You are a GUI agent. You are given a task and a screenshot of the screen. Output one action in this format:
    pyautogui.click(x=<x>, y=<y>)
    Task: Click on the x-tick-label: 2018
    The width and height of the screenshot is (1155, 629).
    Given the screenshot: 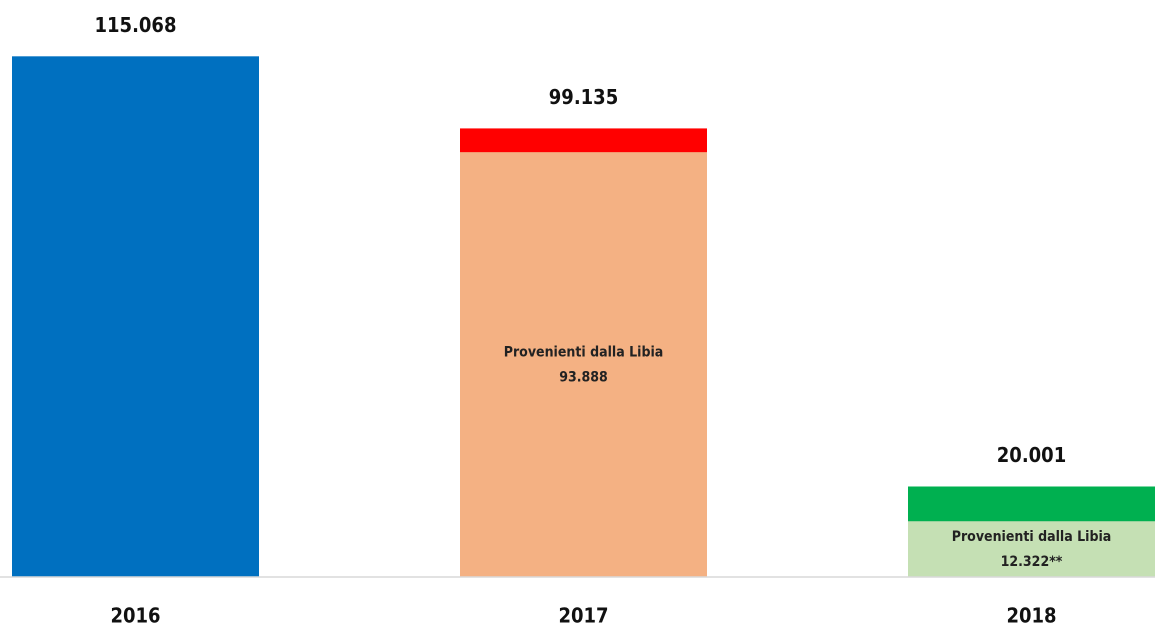 What is the action you would take?
    pyautogui.click(x=1031, y=616)
    